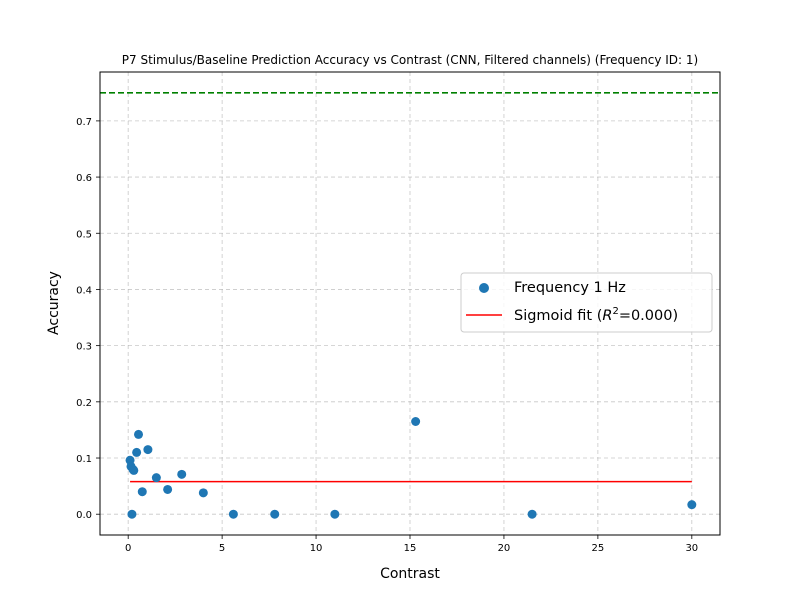 Image resolution: width=800 pixels, height=600 pixels. Describe the element at coordinates (128, 548) in the screenshot. I see `x-tick-label: 0` at that location.